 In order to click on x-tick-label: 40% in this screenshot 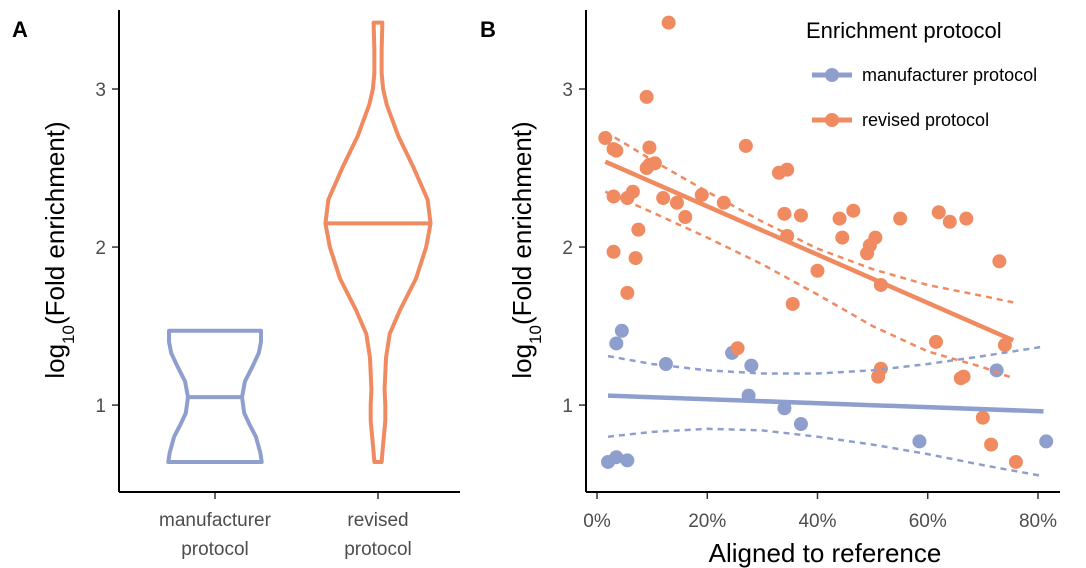, I will do `click(817, 521)`.